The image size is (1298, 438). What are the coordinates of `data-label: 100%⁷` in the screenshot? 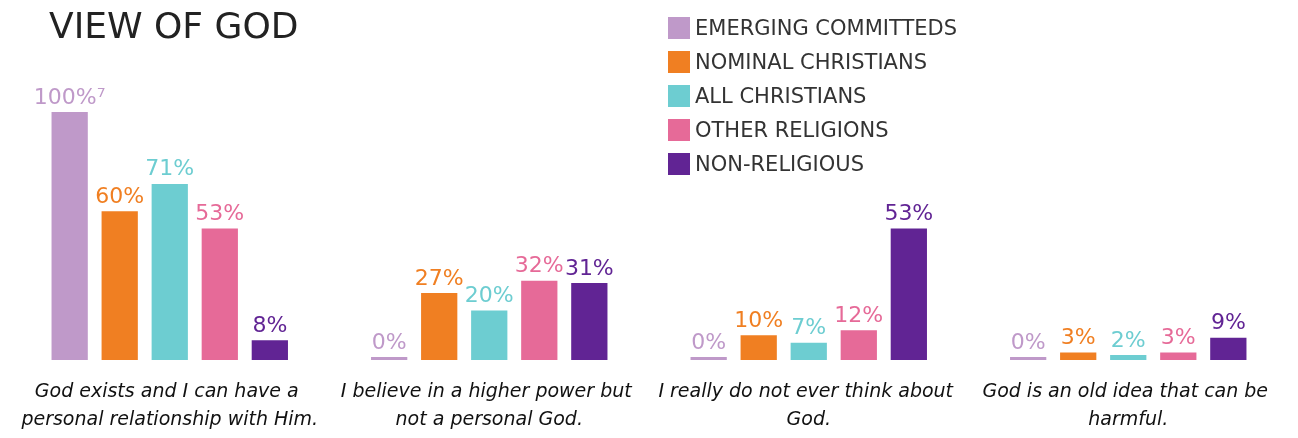 It's located at (69, 96).